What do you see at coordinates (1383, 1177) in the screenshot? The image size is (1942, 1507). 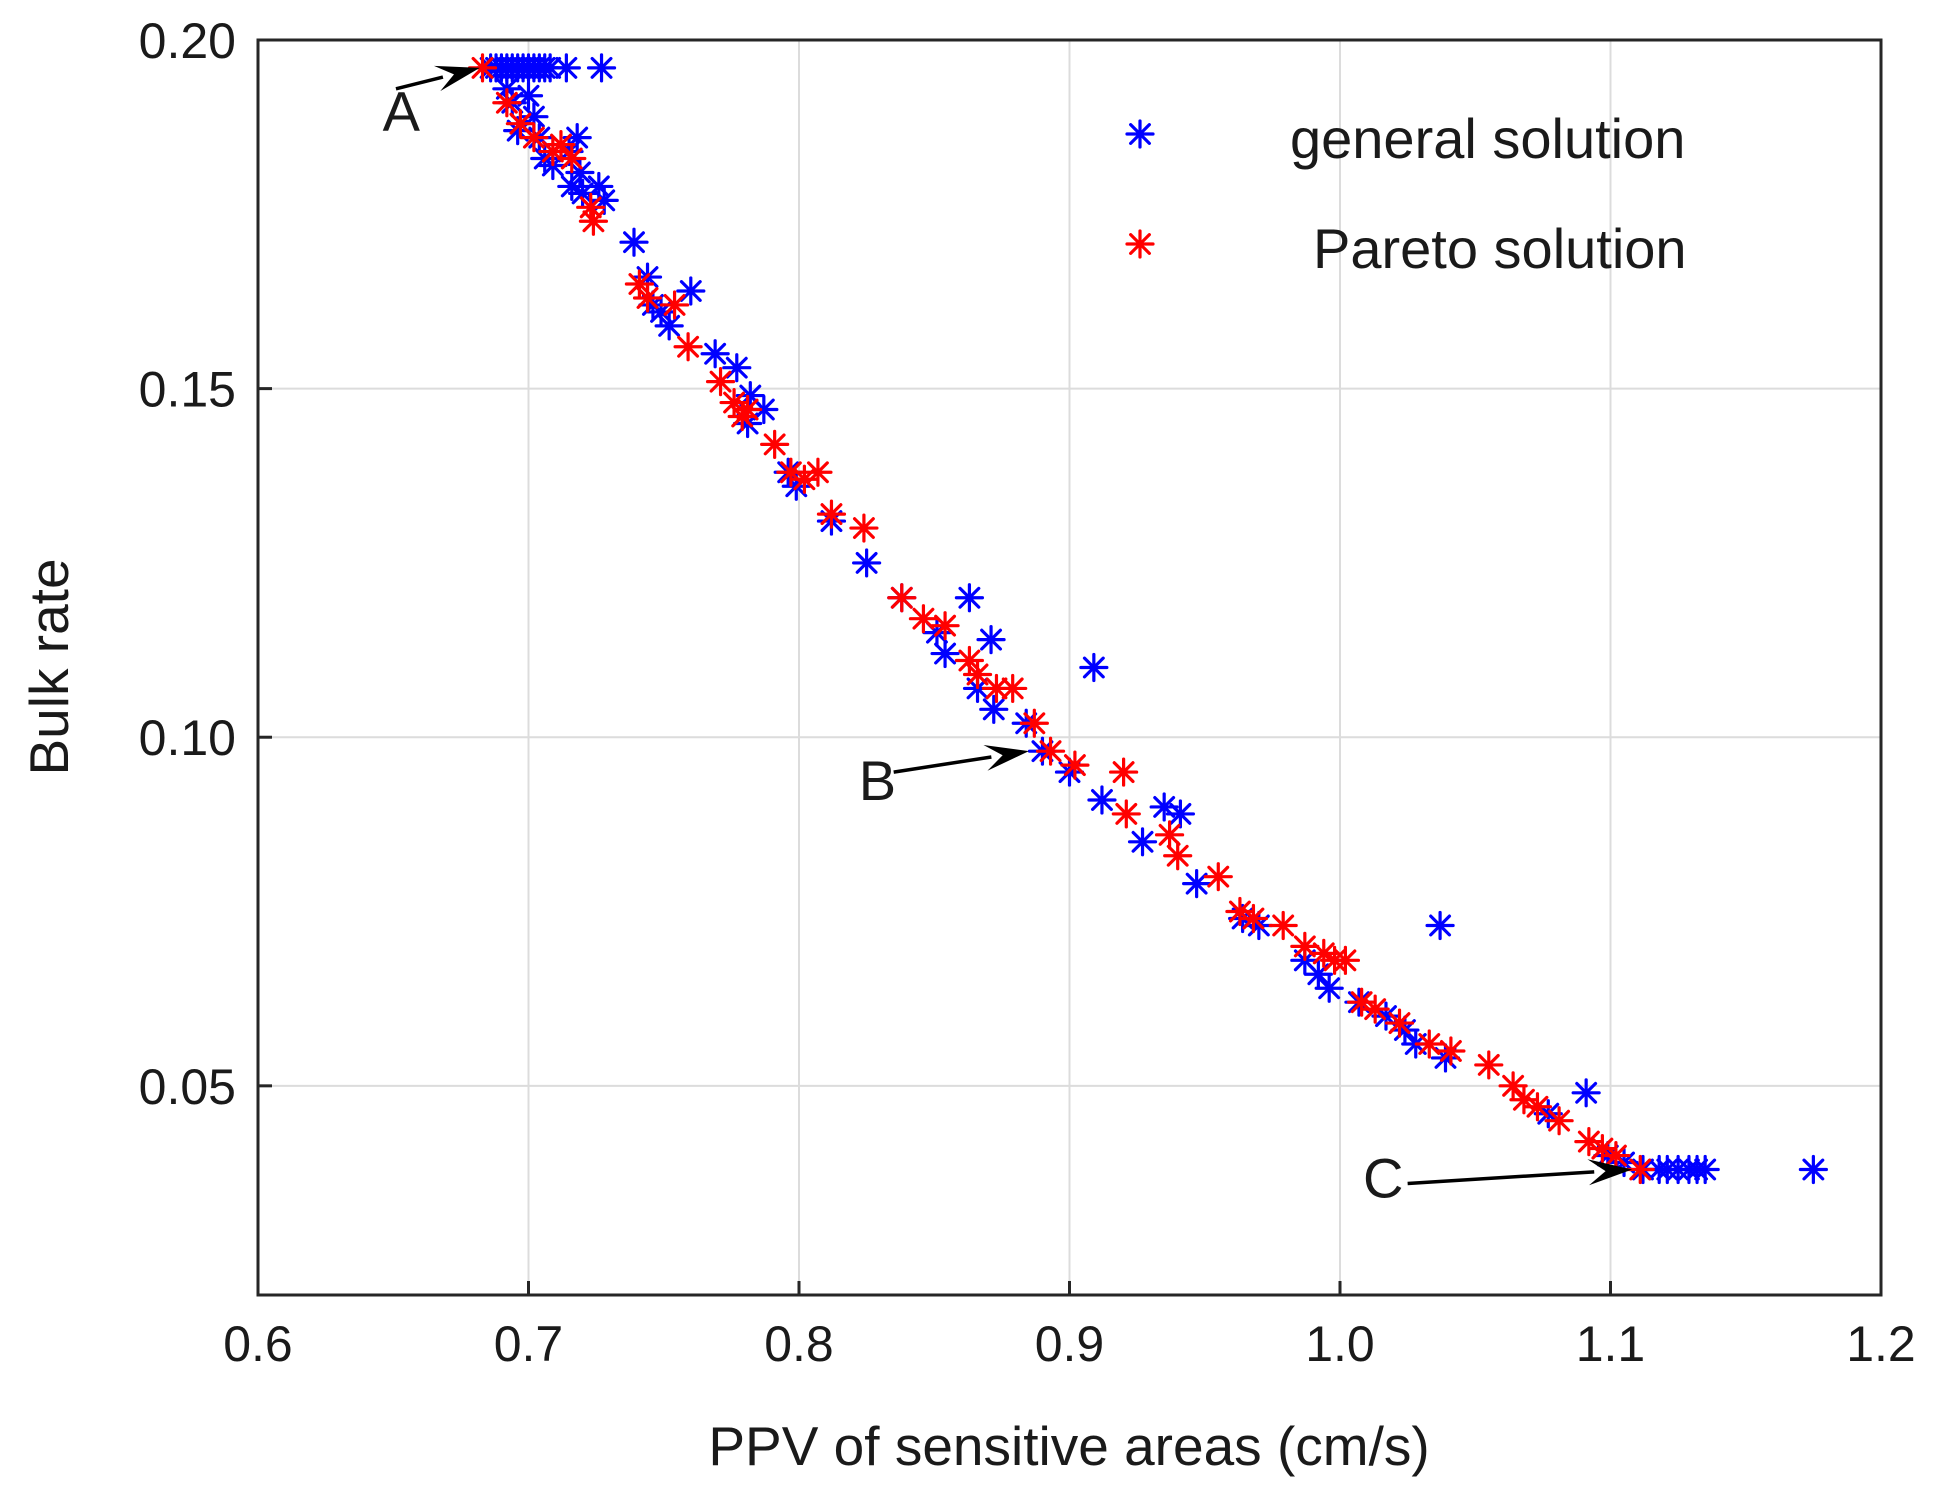 I see `annotation-label: C` at bounding box center [1383, 1177].